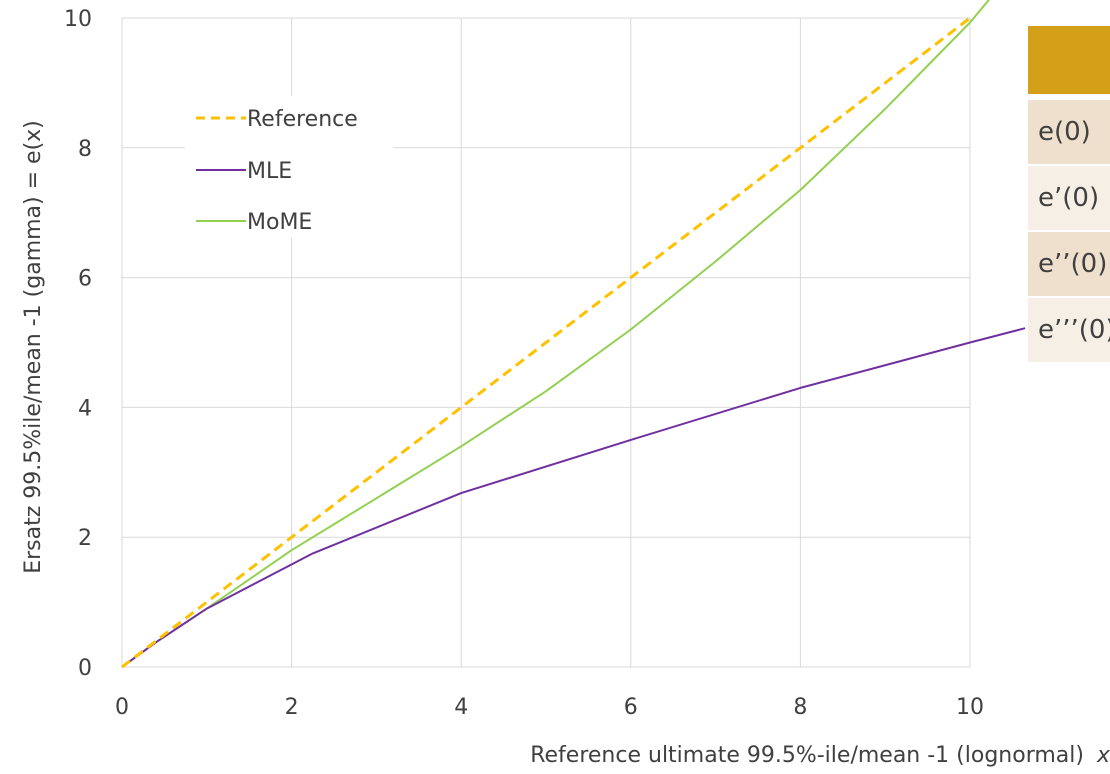  Describe the element at coordinates (85, 279) in the screenshot. I see `y-tick-label: 6` at that location.